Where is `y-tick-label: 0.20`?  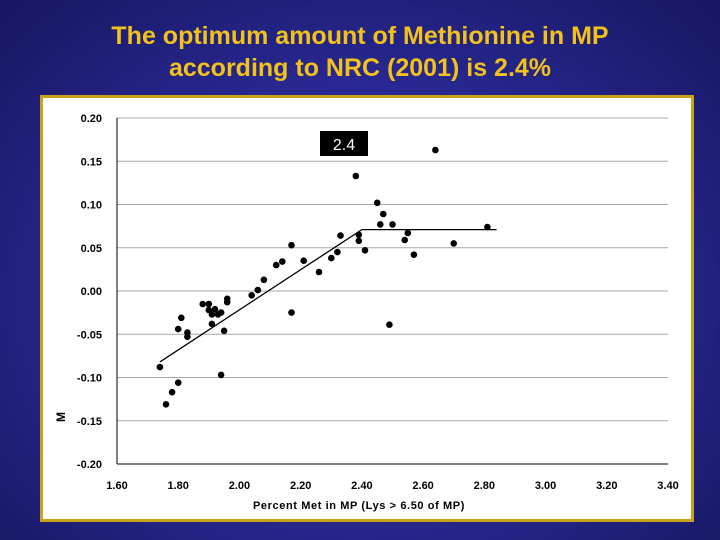
y-tick-label: 0.20 is located at coordinates (91, 119).